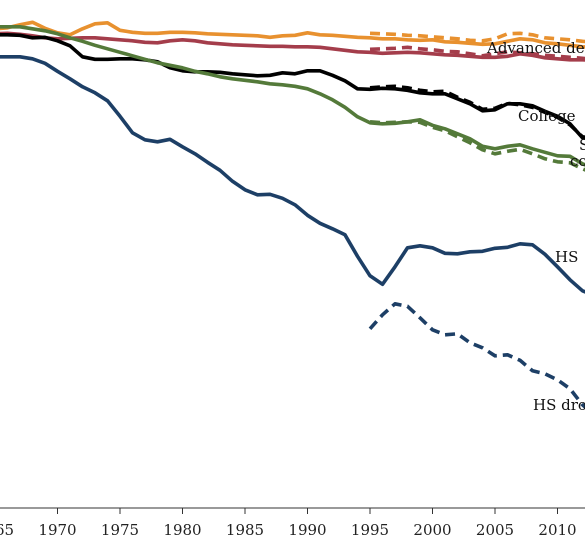 This screenshot has height=553, width=585. I want to click on x-tick-label-1970: 1970, so click(57, 530).